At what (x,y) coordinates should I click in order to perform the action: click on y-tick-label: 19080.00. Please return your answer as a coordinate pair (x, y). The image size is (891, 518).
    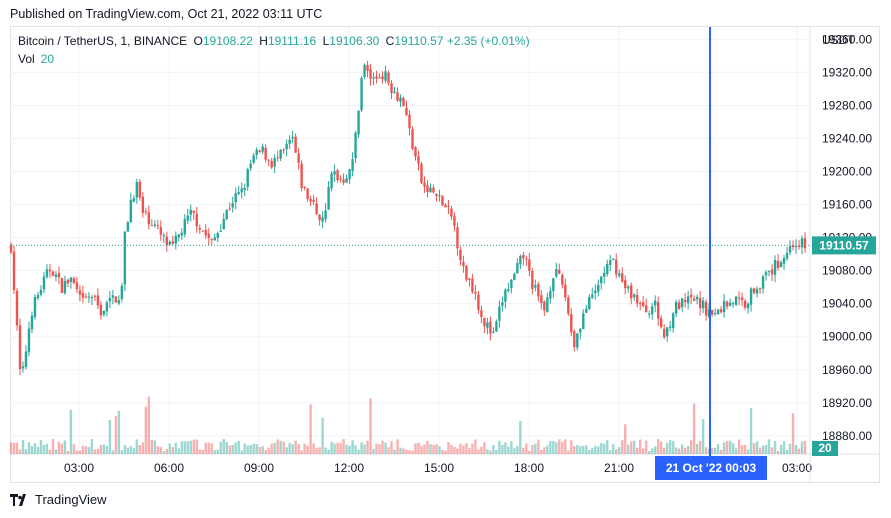
    Looking at the image, I should click on (847, 271).